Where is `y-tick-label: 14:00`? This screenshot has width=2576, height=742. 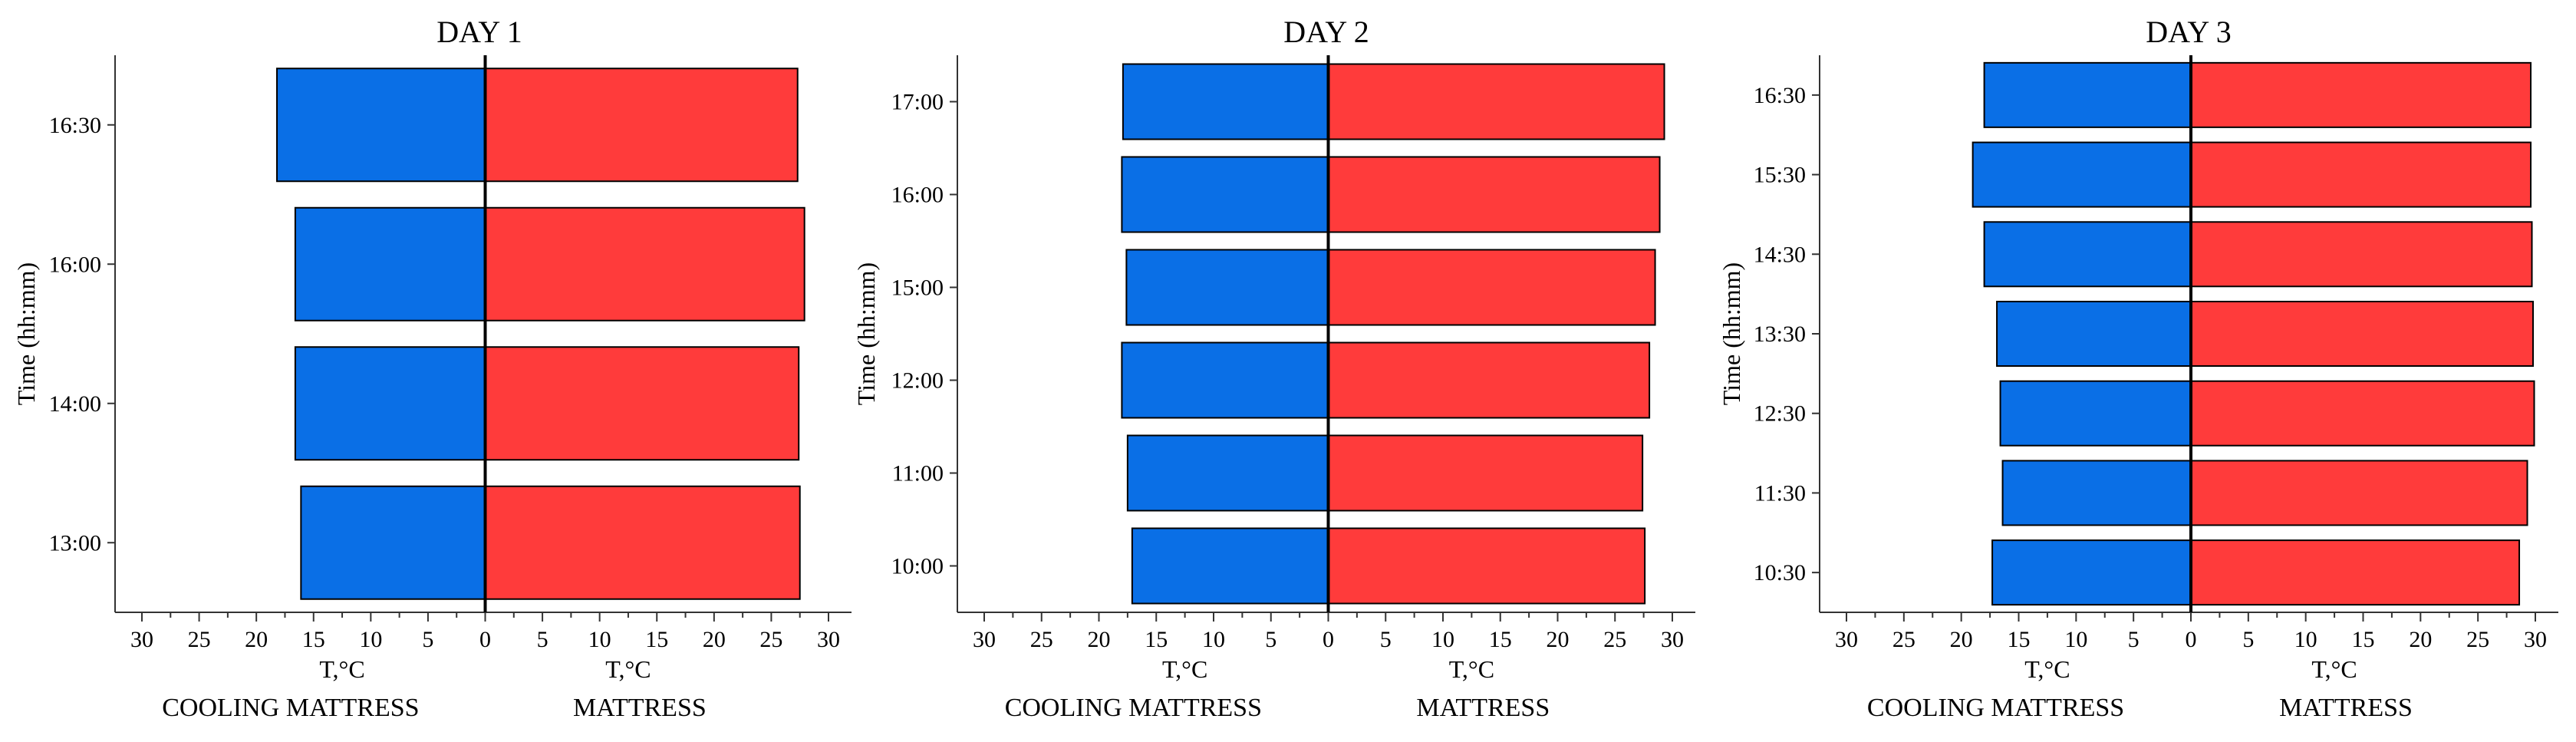
y-tick-label: 14:00 is located at coordinates (75, 404).